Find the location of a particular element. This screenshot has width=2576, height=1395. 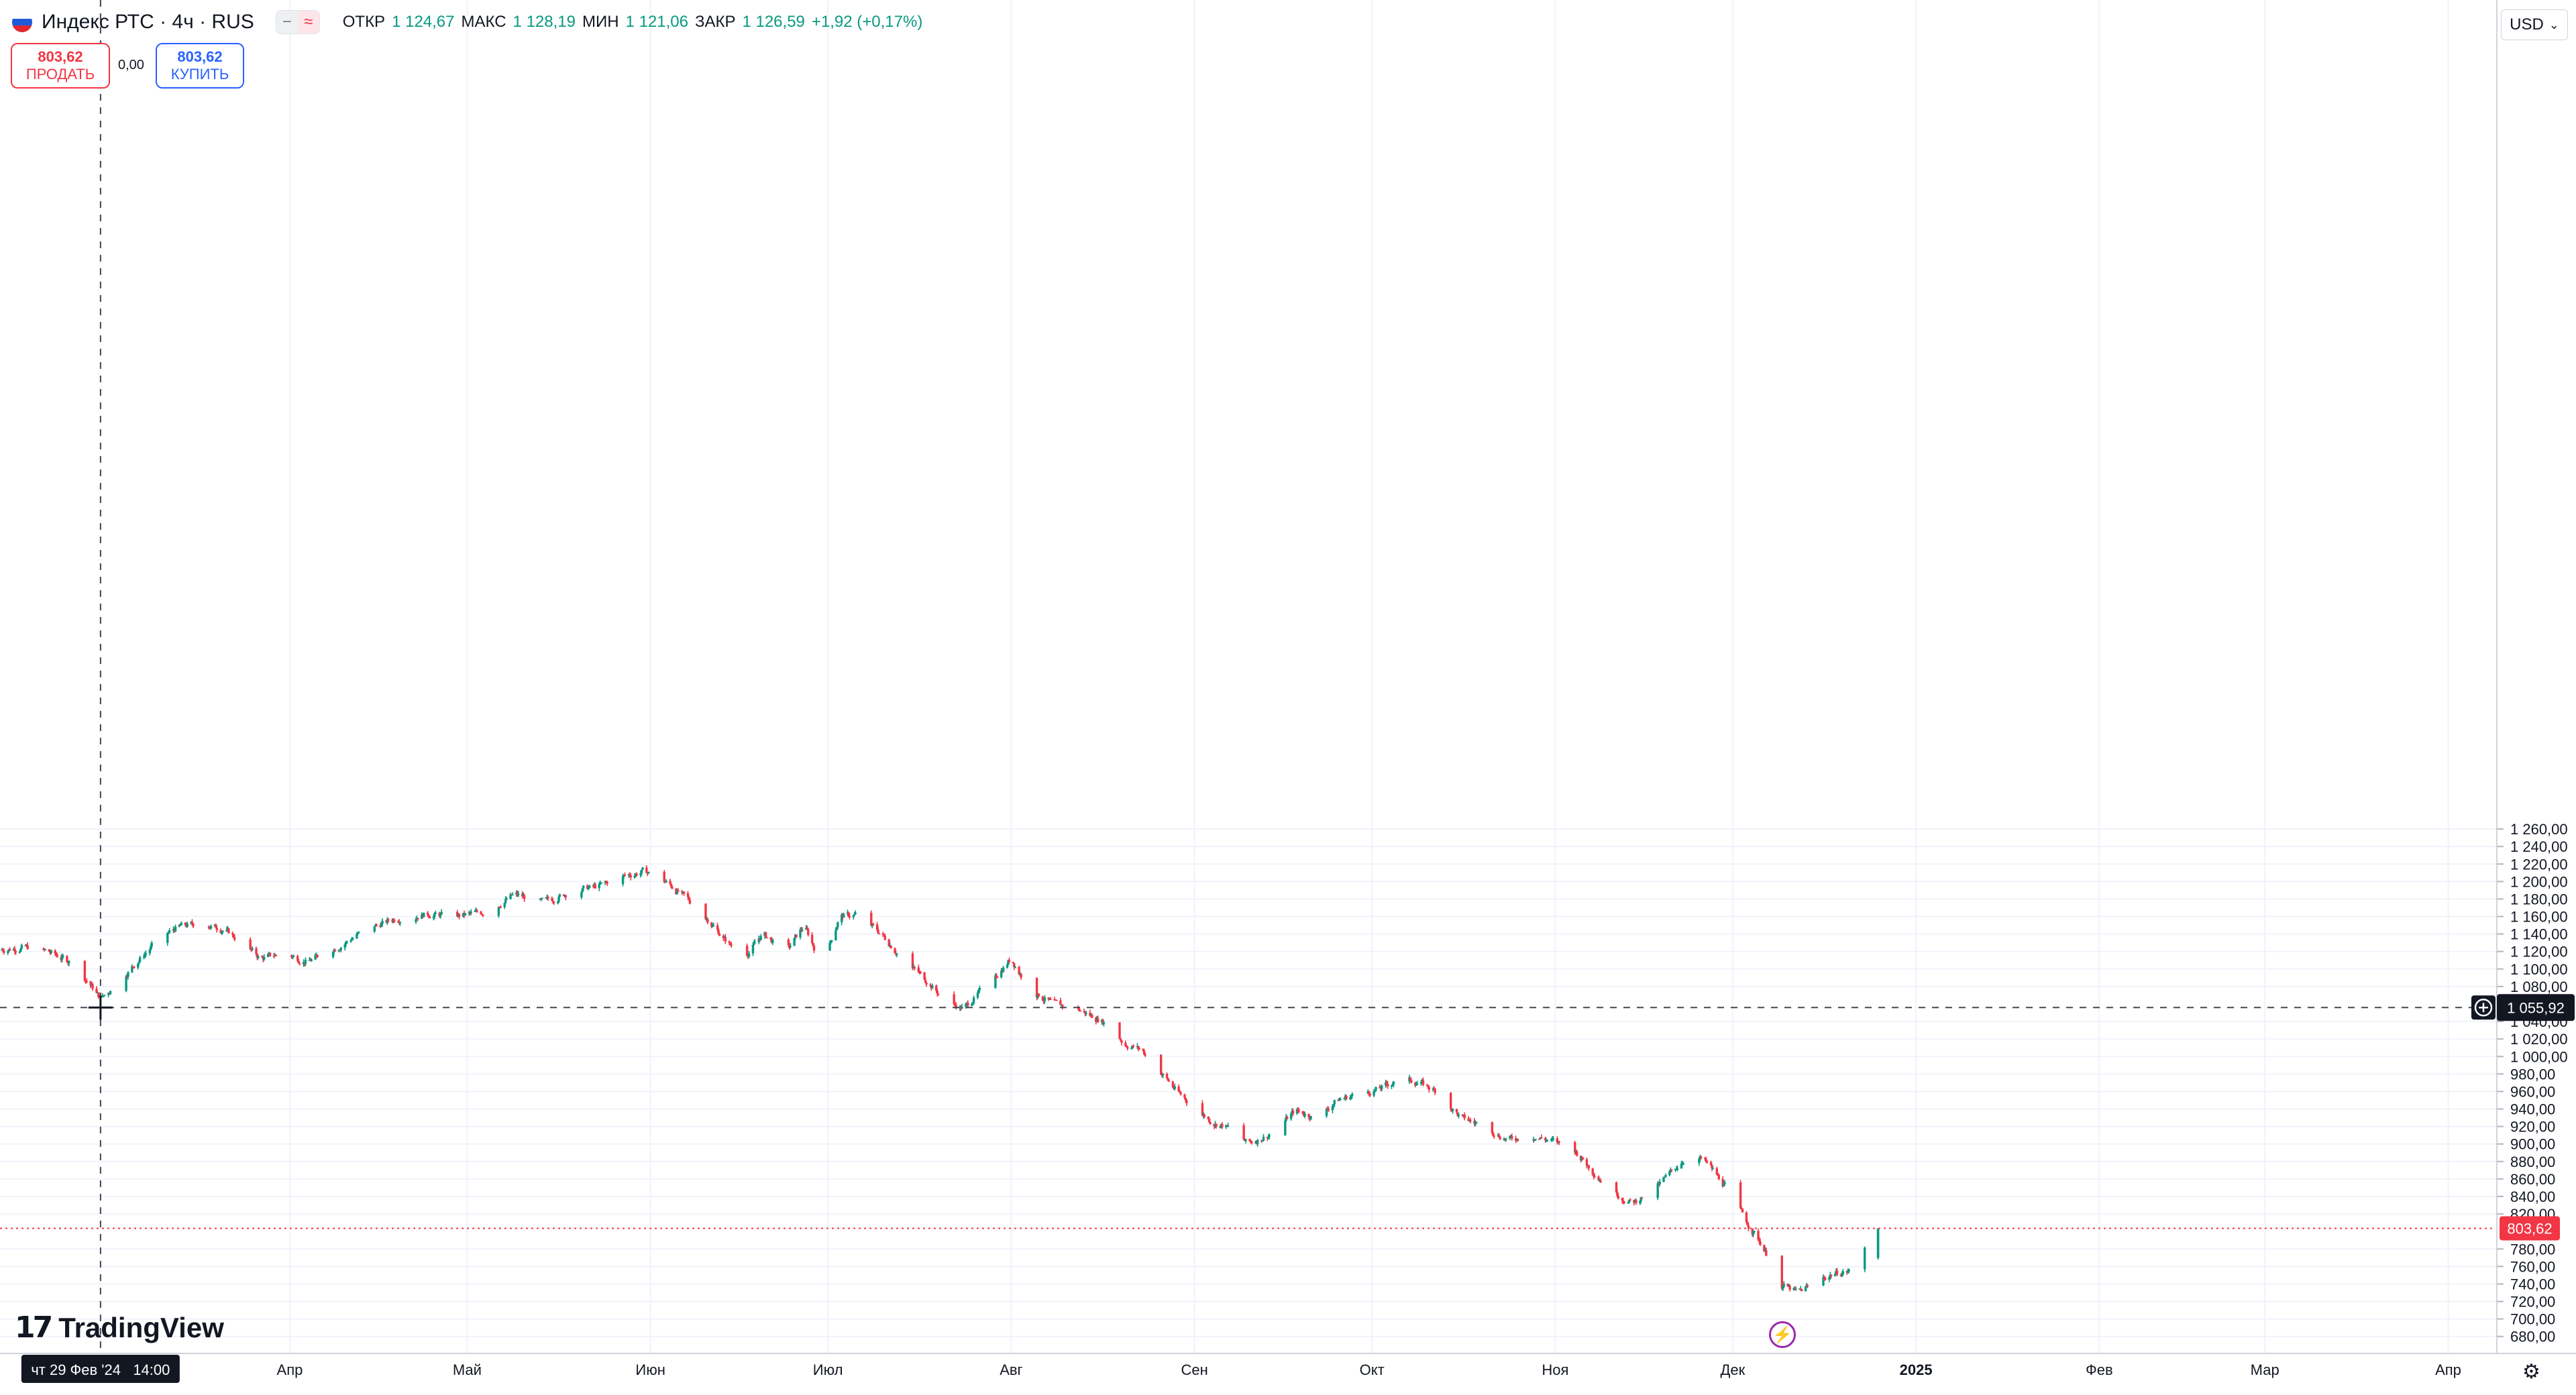

plus-add-alert-icon is located at coordinates (2483, 1007).